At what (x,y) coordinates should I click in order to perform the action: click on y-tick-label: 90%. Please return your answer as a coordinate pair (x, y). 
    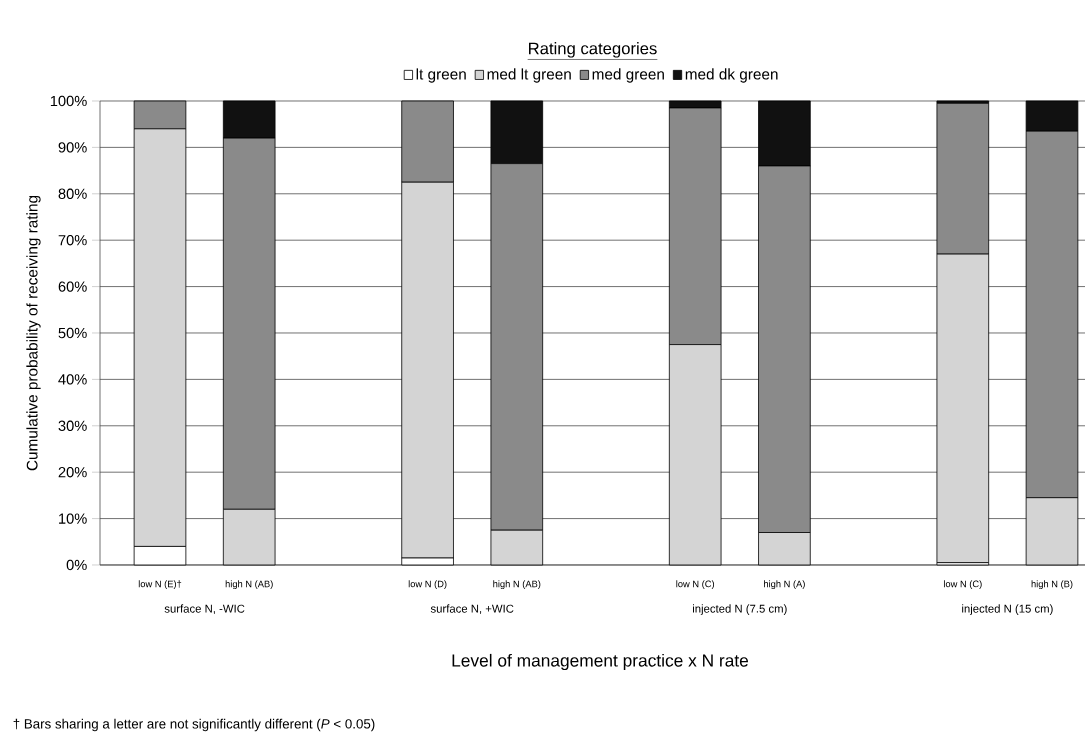
    Looking at the image, I should click on (72, 147).